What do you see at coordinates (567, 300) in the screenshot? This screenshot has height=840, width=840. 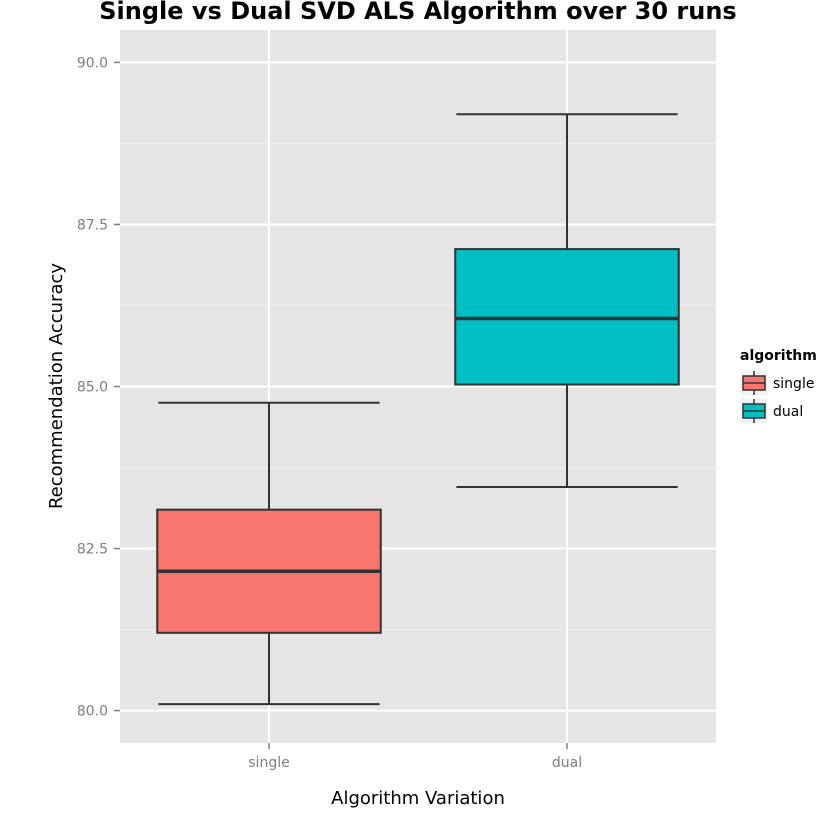 I see `box-dual` at bounding box center [567, 300].